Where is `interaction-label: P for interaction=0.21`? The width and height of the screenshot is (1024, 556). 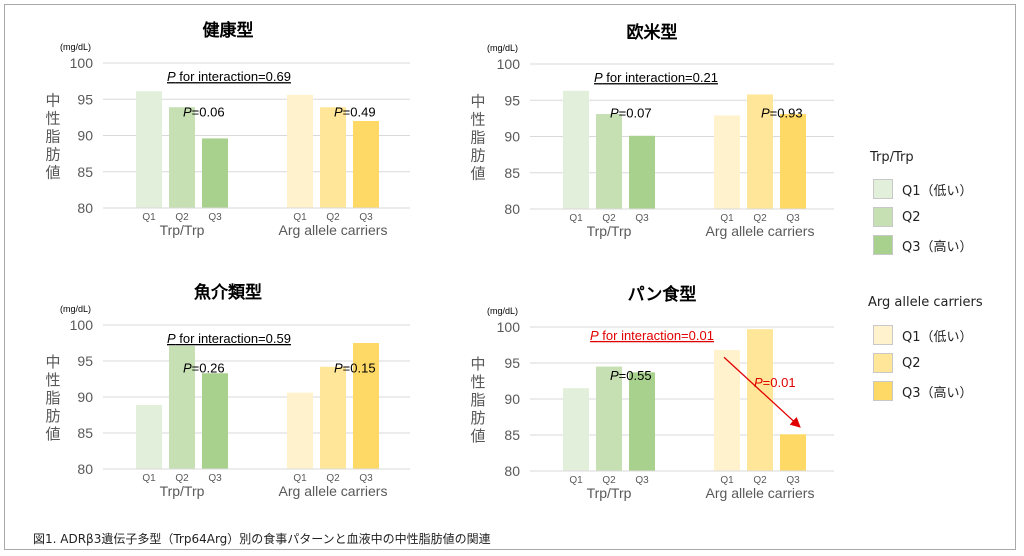 interaction-label: P for interaction=0.21 is located at coordinates (656, 77).